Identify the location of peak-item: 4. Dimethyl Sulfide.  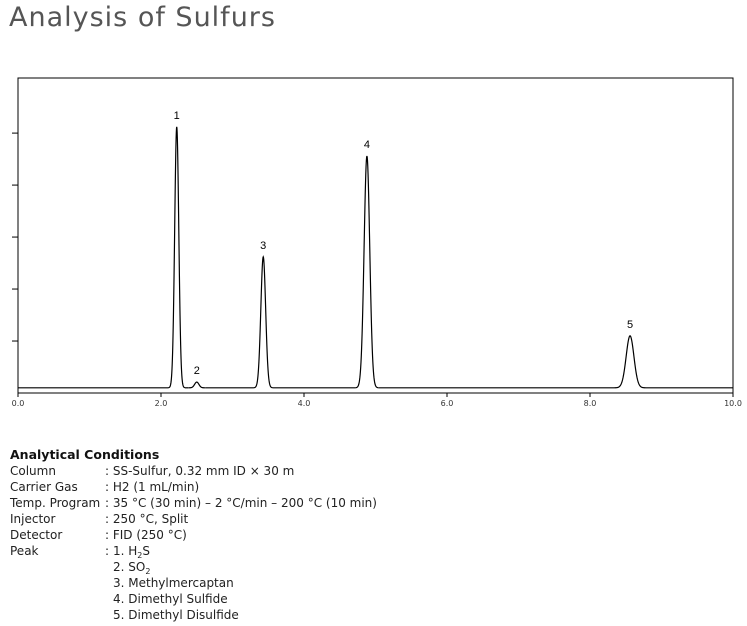
(170, 599).